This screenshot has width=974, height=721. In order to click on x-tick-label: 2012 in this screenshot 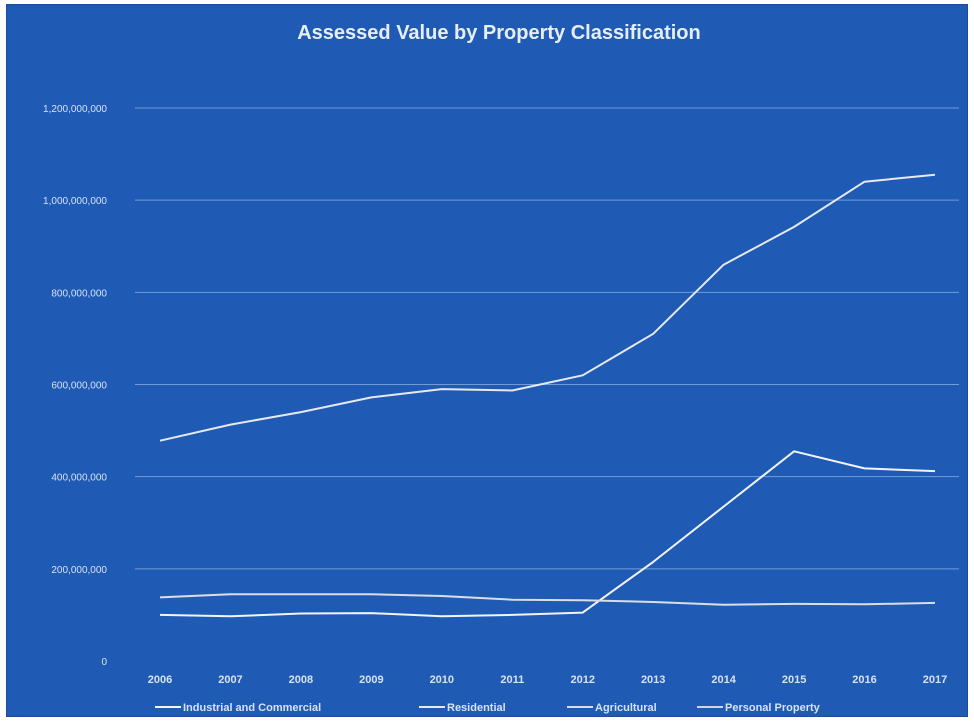, I will do `click(582, 680)`.